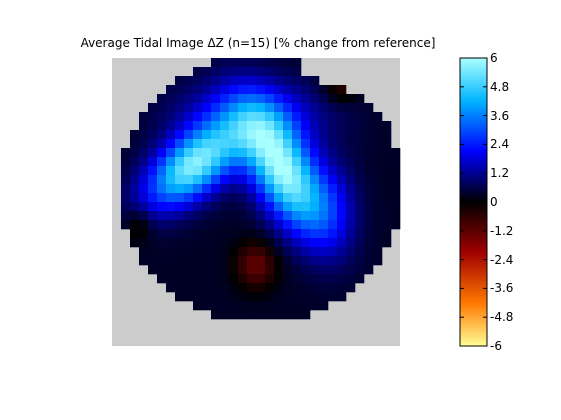 This screenshot has height=420, width=561. What do you see at coordinates (494, 202) in the screenshot?
I see `colorbar-tick-label: 0` at bounding box center [494, 202].